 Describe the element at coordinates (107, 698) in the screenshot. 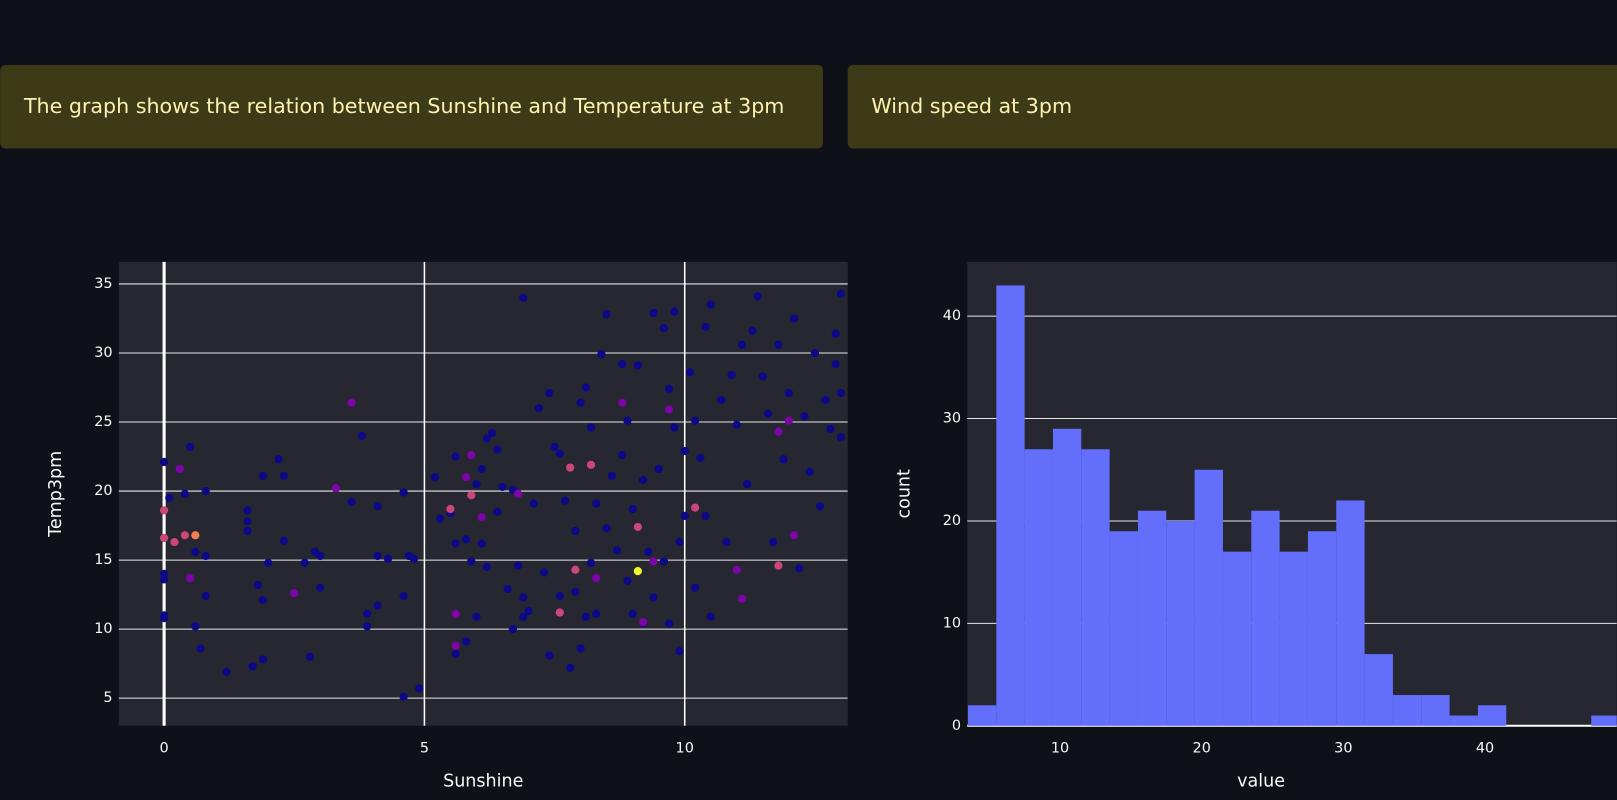

I see `y-tick-label: 5` at that location.